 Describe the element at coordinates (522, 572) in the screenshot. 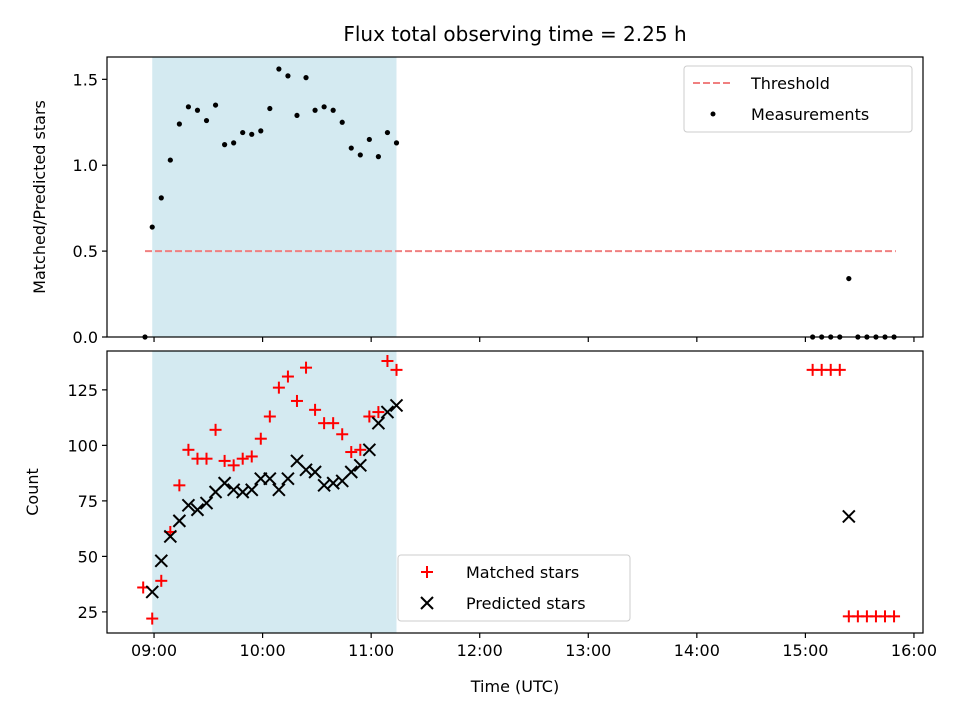

I see `legend-matched-label: Matched stars` at that location.